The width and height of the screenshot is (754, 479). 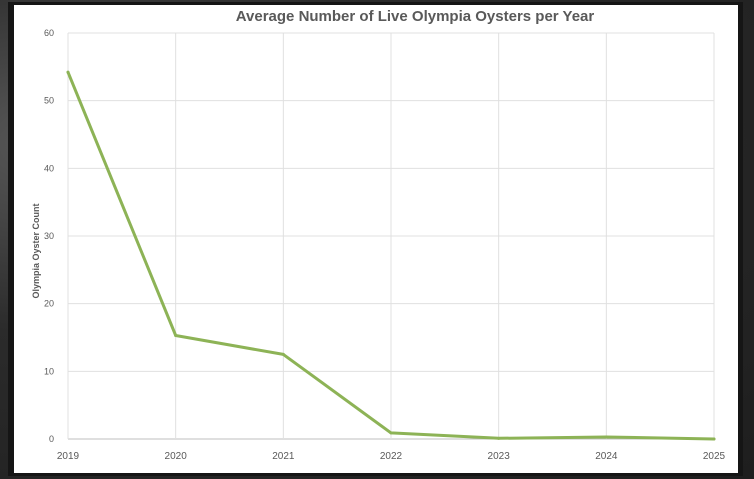 What do you see at coordinates (36, 250) in the screenshot?
I see `y-axis-label: Olympia Oyster Count` at bounding box center [36, 250].